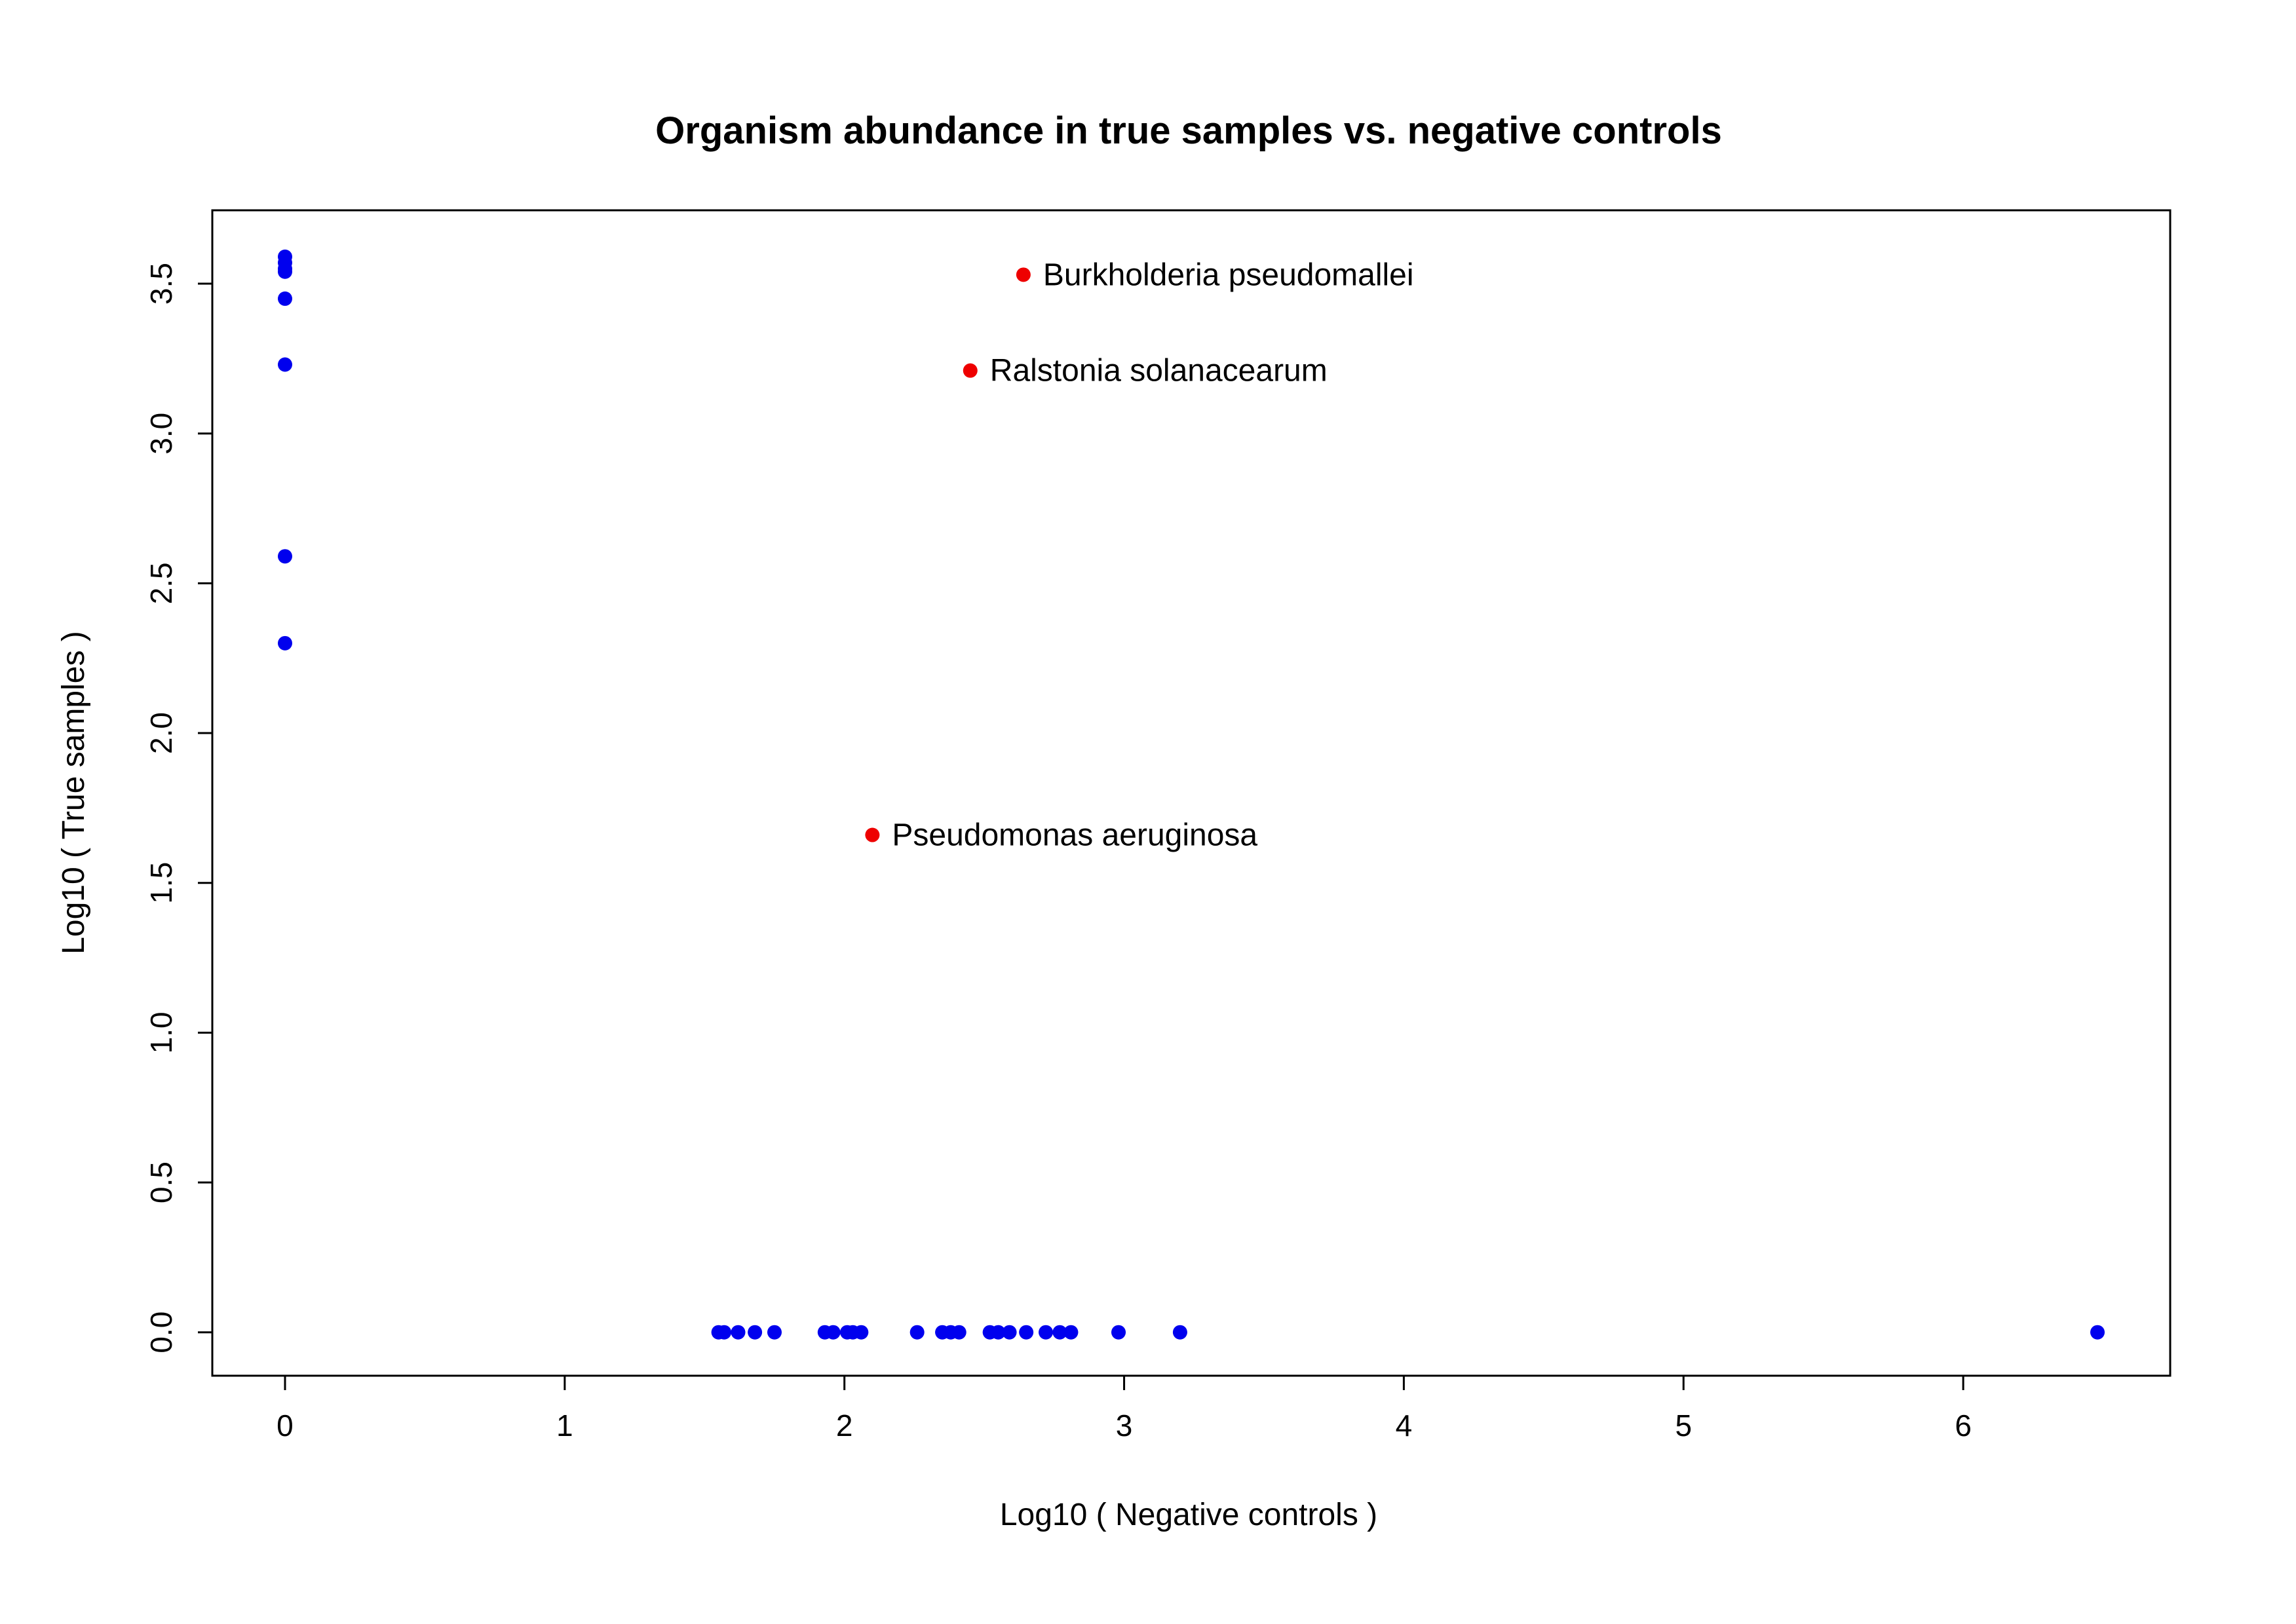 The image size is (2296, 1624). I want to click on point-label: Burkholderia pseudomallei, so click(1228, 274).